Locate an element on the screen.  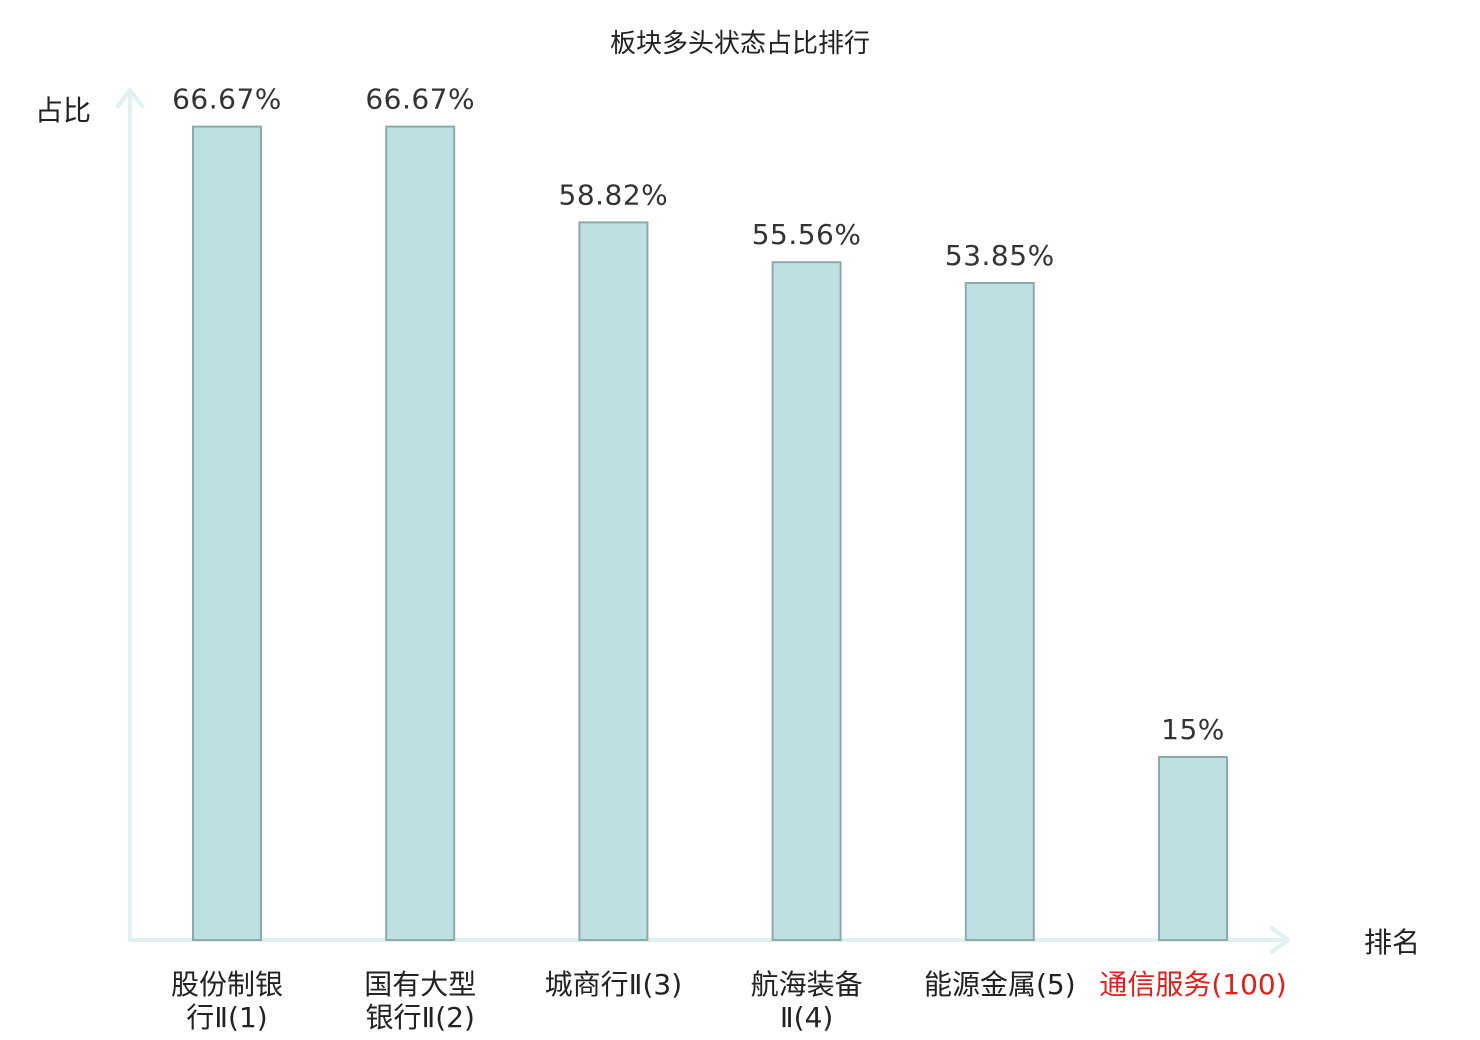
category-label-line: 能源金属(5) is located at coordinates (1000, 984).